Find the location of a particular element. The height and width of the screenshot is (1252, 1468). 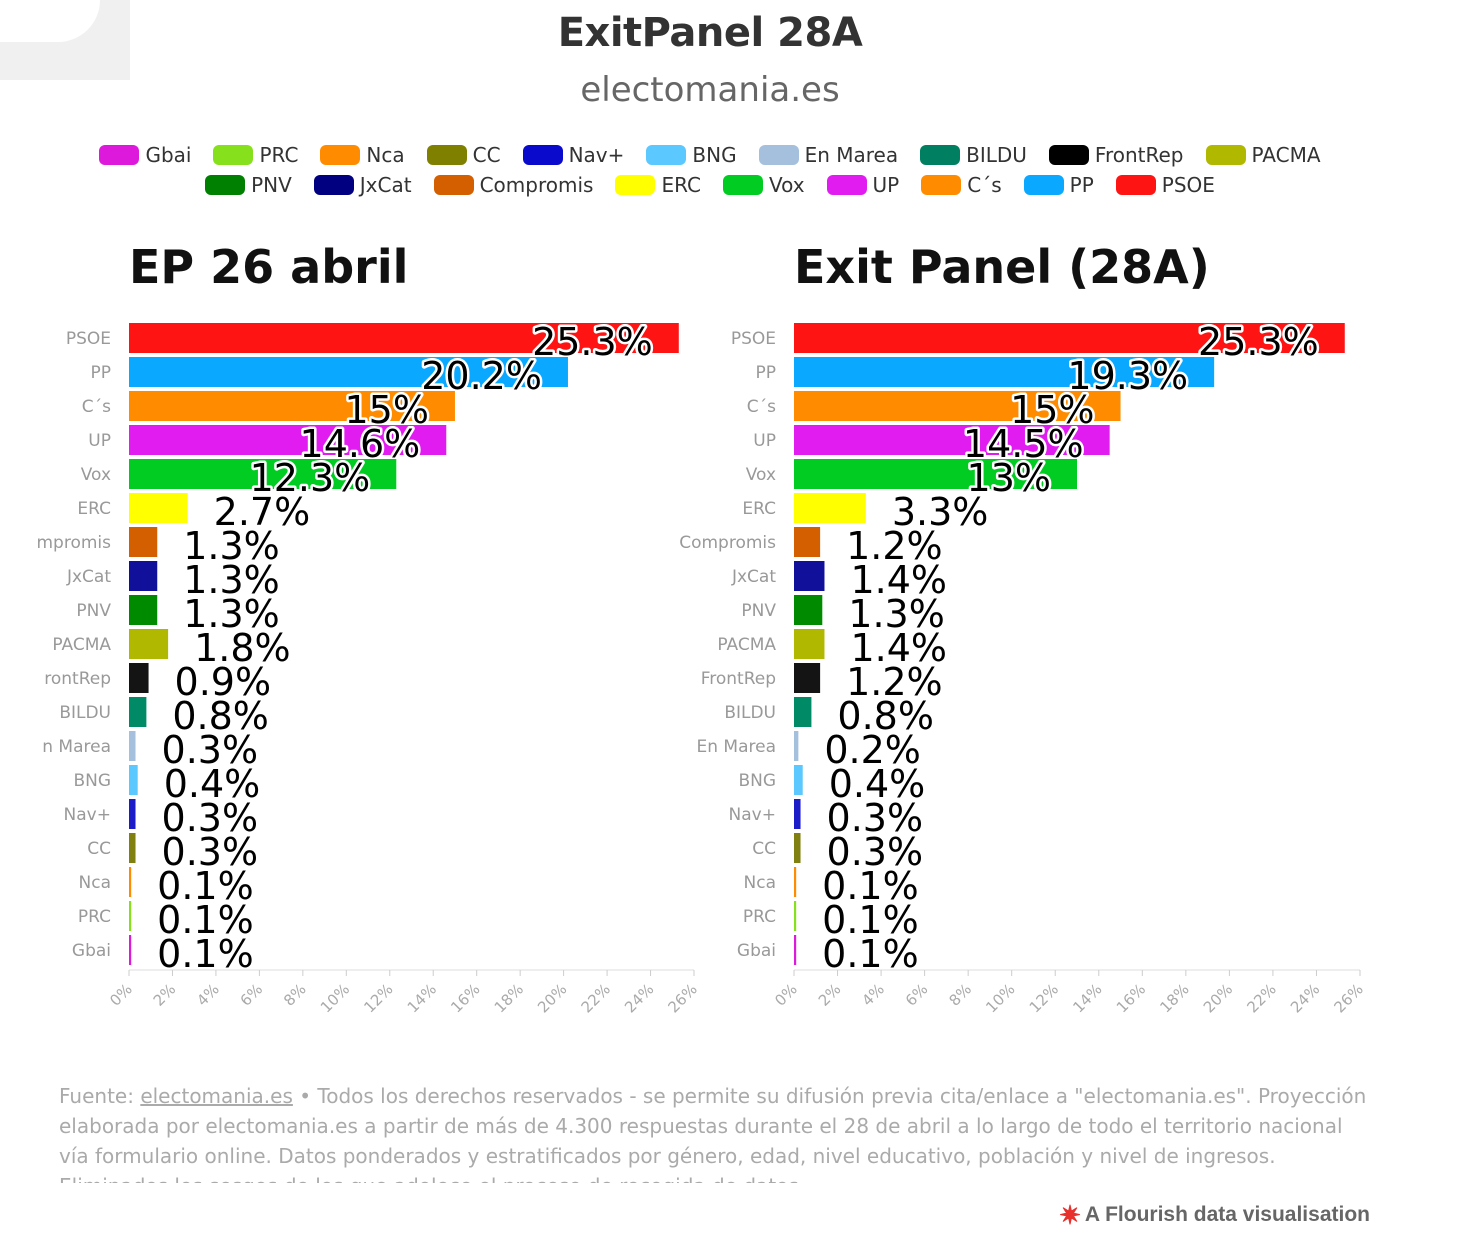

legend-item-16: C´s is located at coordinates (961, 185).